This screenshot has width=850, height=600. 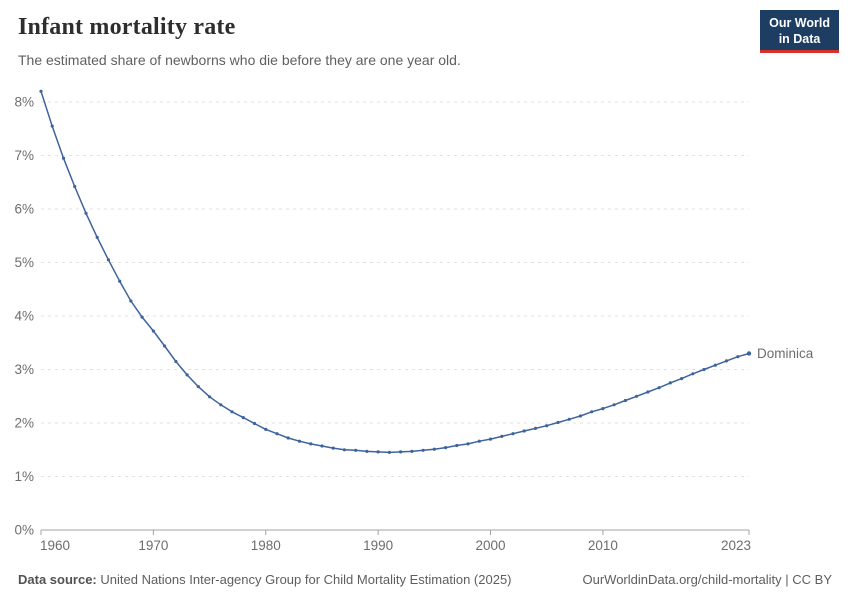 What do you see at coordinates (799, 39) in the screenshot?
I see `logo-text-line2: in Data` at bounding box center [799, 39].